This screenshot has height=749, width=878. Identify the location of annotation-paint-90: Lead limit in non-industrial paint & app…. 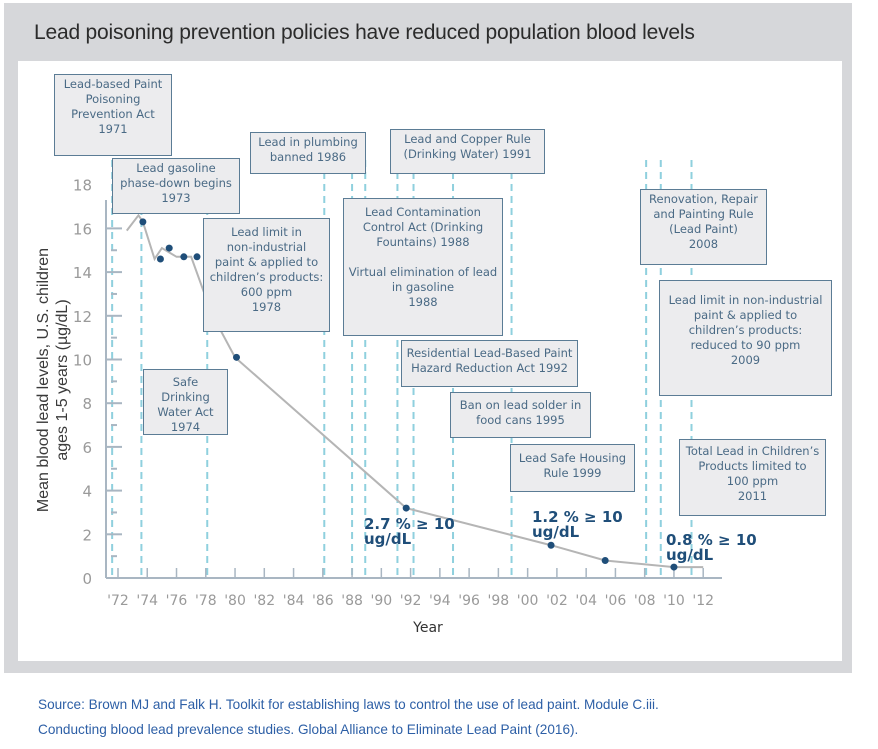
(745, 338).